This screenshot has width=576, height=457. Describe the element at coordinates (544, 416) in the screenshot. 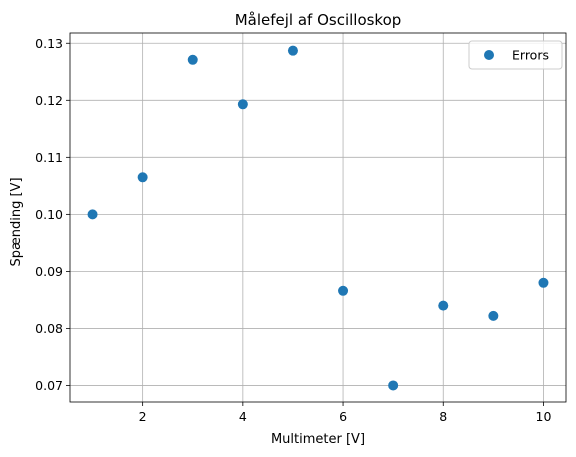

I see `x-tick-label: 10` at that location.